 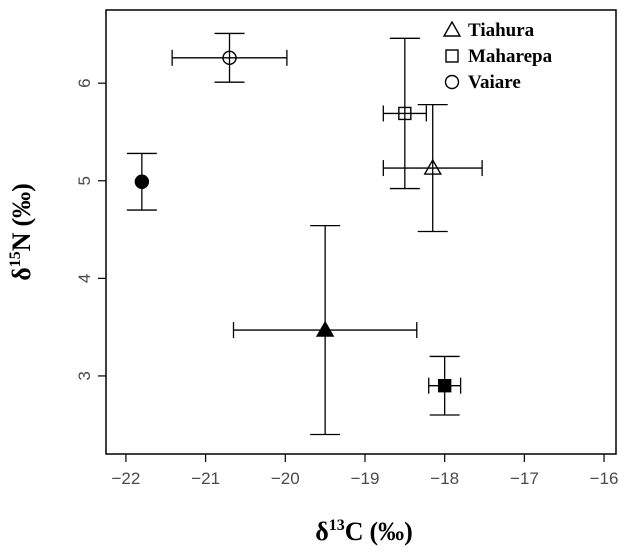 I want to click on legend-item: Vaiare, so click(x=482, y=82).